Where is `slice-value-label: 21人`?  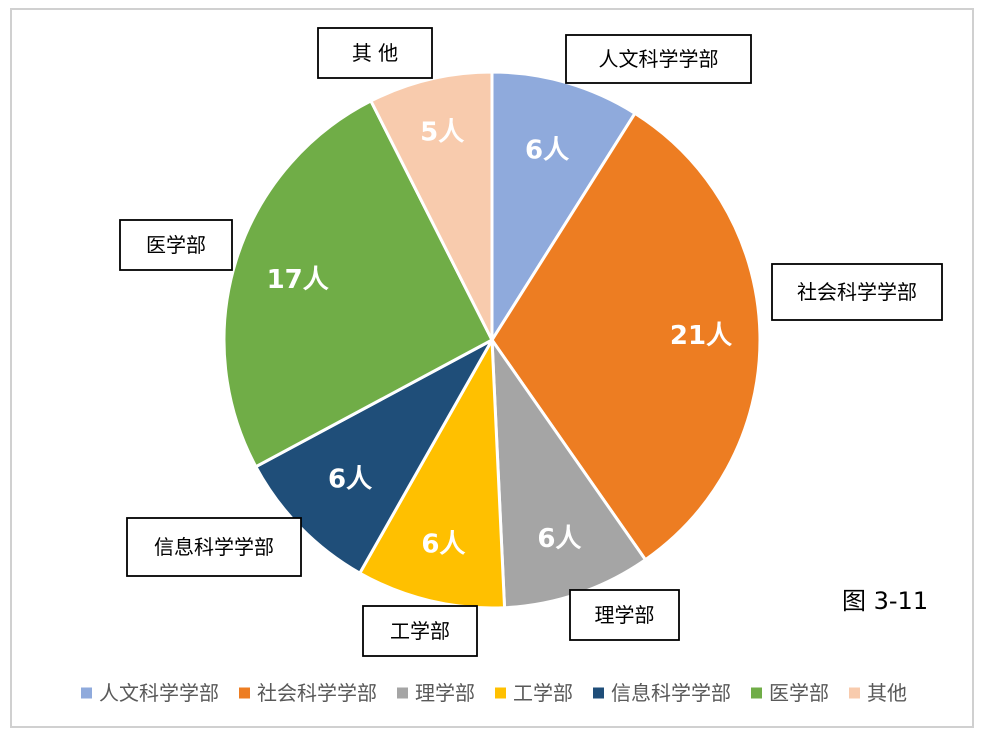 slice-value-label: 21人 is located at coordinates (701, 336).